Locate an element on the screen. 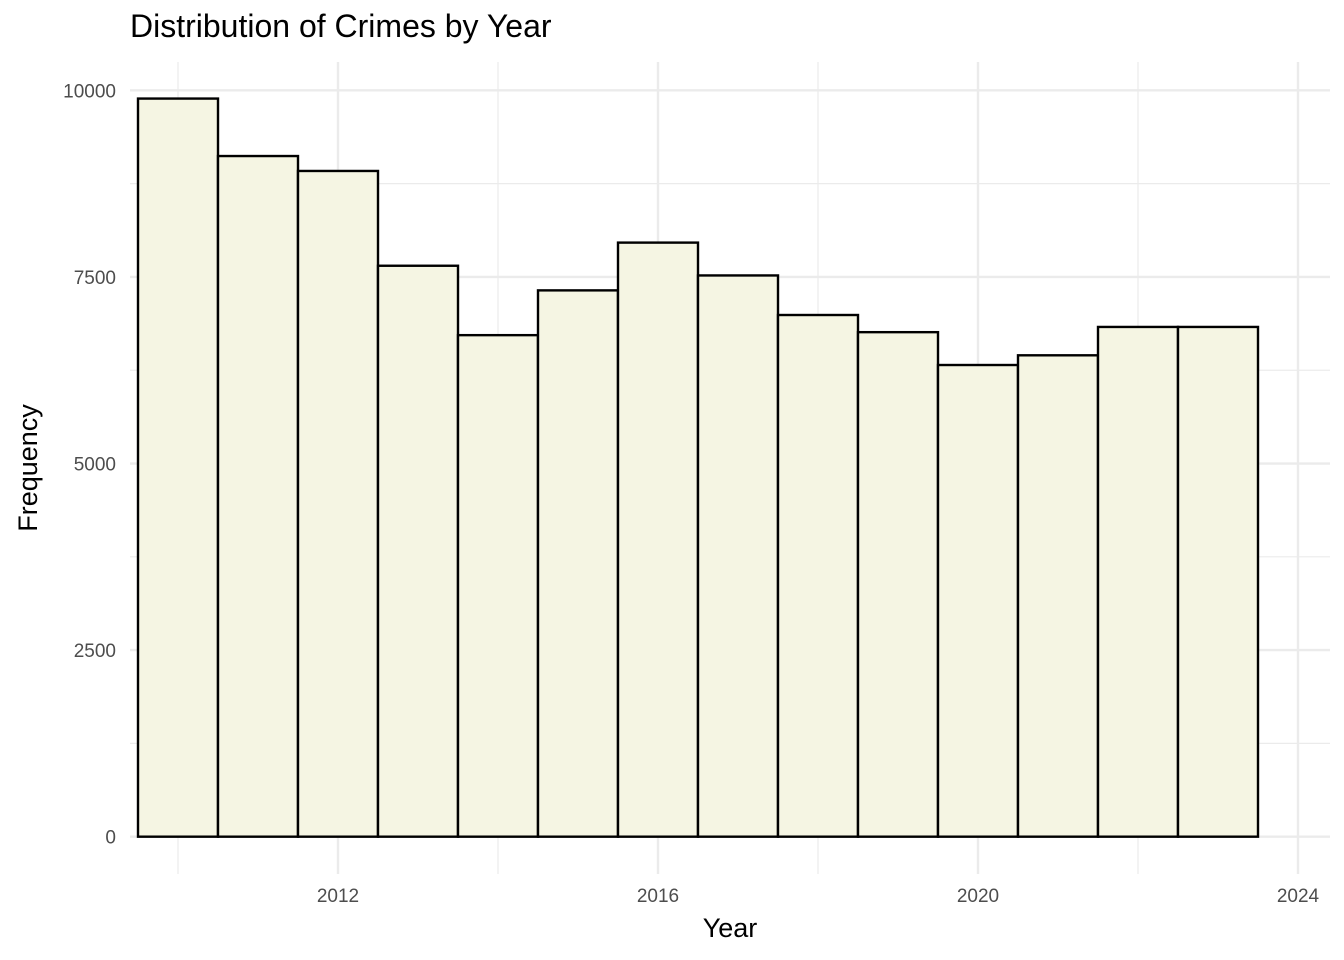  x-tick-label: 2016 is located at coordinates (658, 896).